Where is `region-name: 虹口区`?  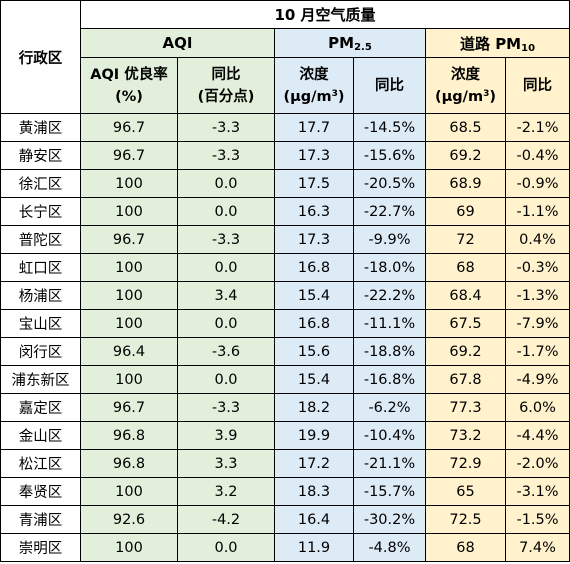
region-name: 虹口区 is located at coordinates (40, 267).